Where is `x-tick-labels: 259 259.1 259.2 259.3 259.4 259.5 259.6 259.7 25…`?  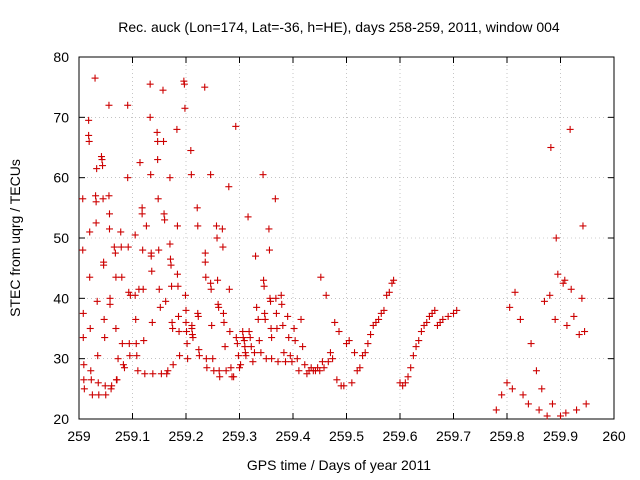
x-tick-labels: 259 259.1 259.2 259.3 259.4 259.5 259.6 259.7 25… is located at coordinates (346, 436).